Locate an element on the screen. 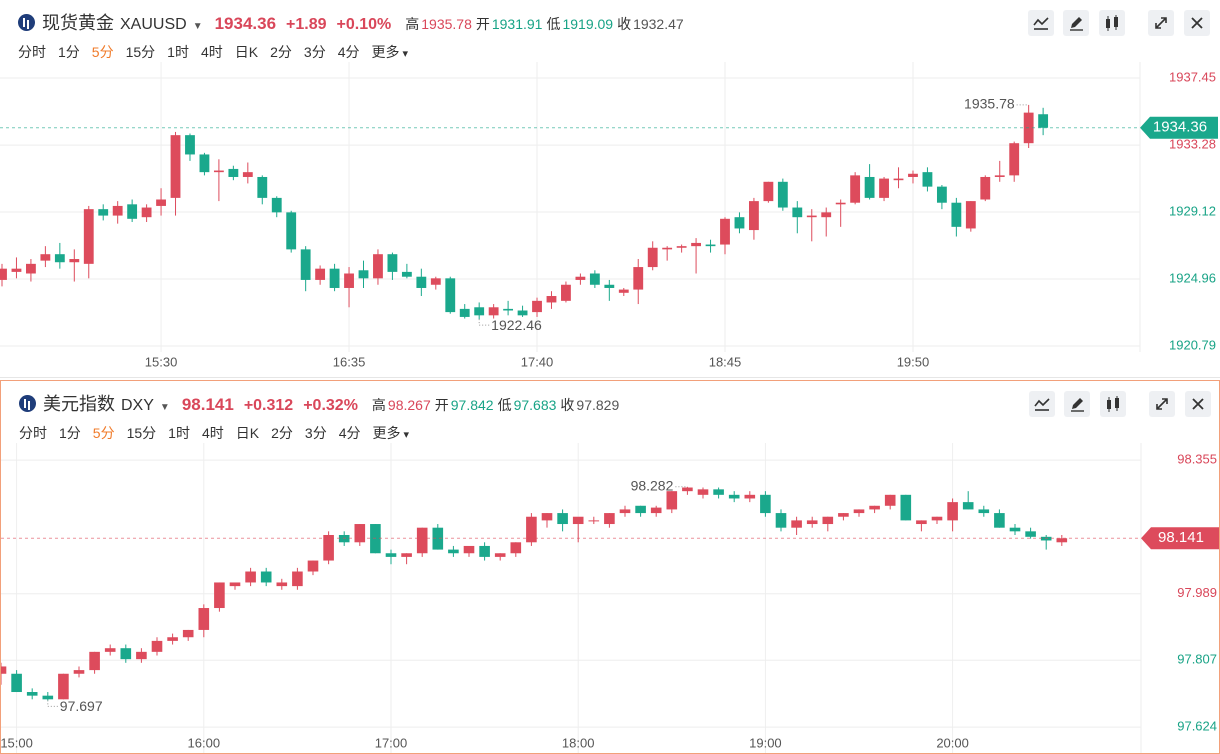  stat-value: 1932.47 is located at coordinates (658, 24).